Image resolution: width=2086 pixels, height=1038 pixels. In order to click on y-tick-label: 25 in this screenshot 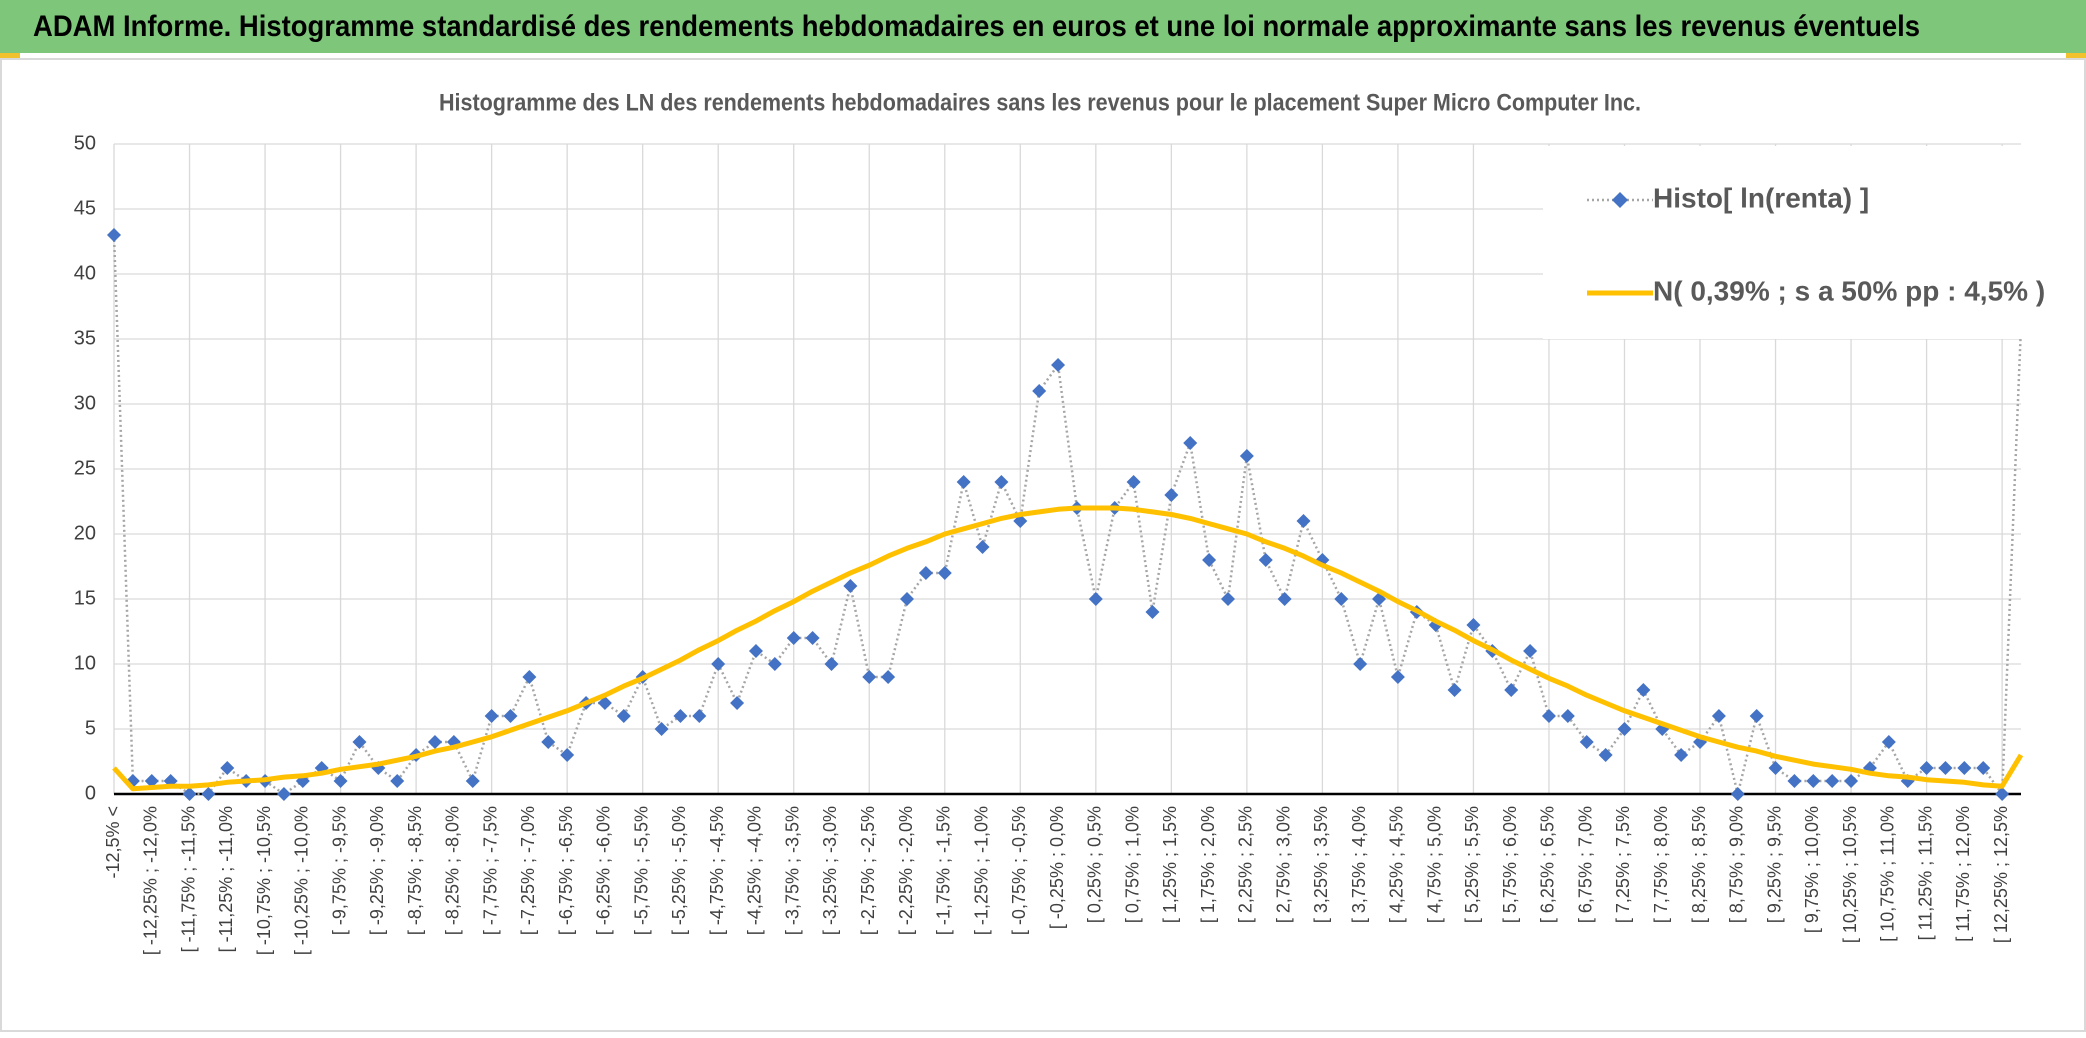, I will do `click(85, 468)`.